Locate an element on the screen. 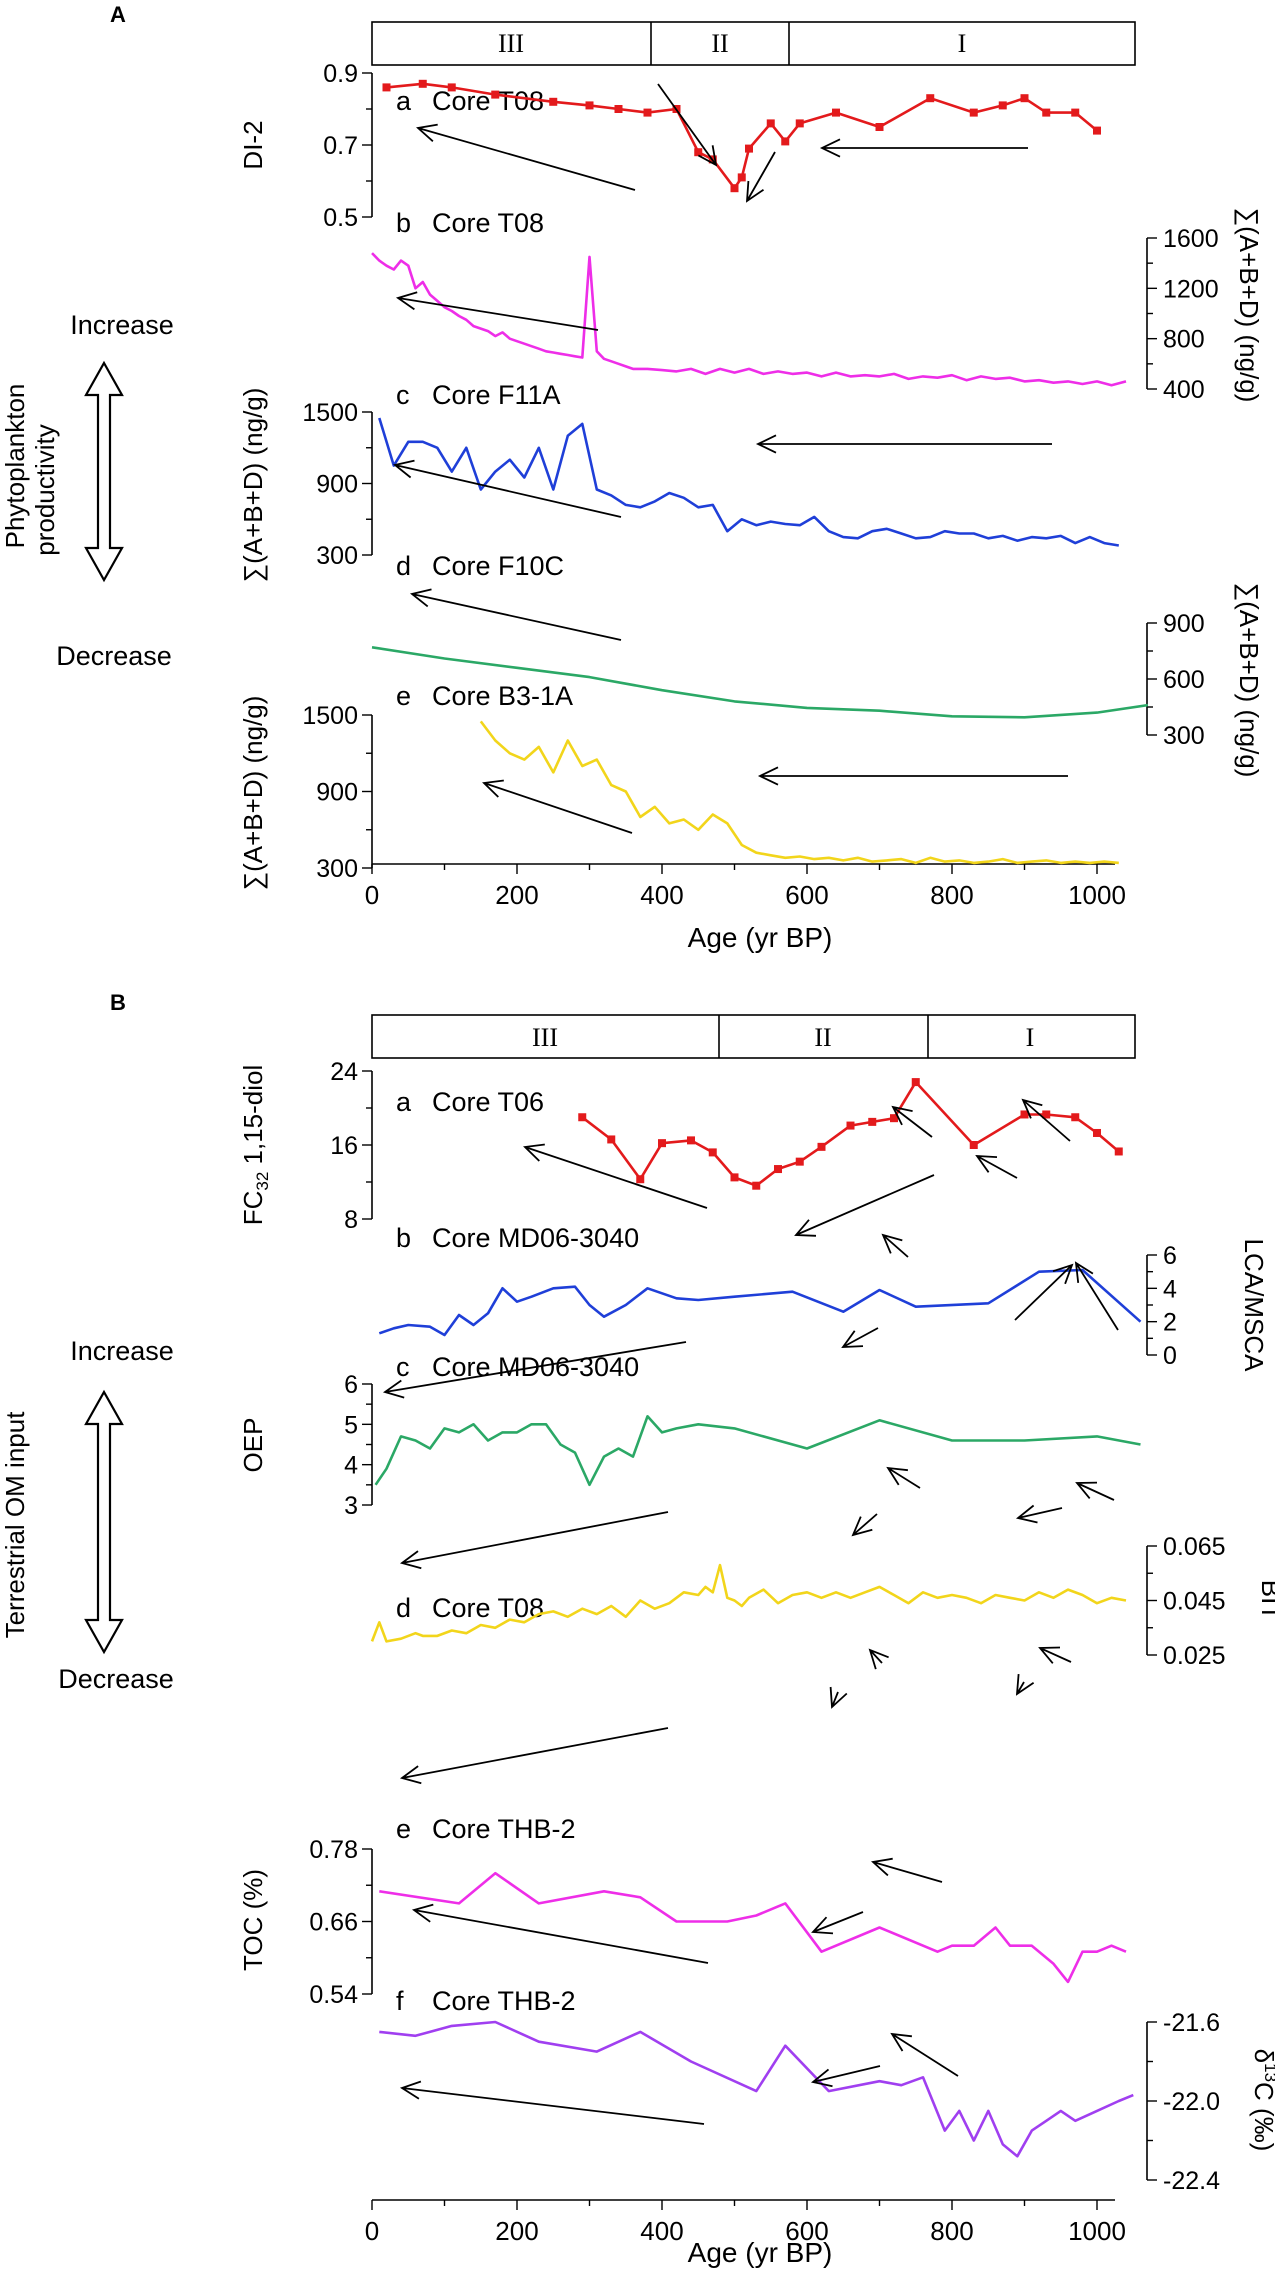 The image size is (1275, 2270). y-tick-label: 1500 is located at coordinates (330, 716).